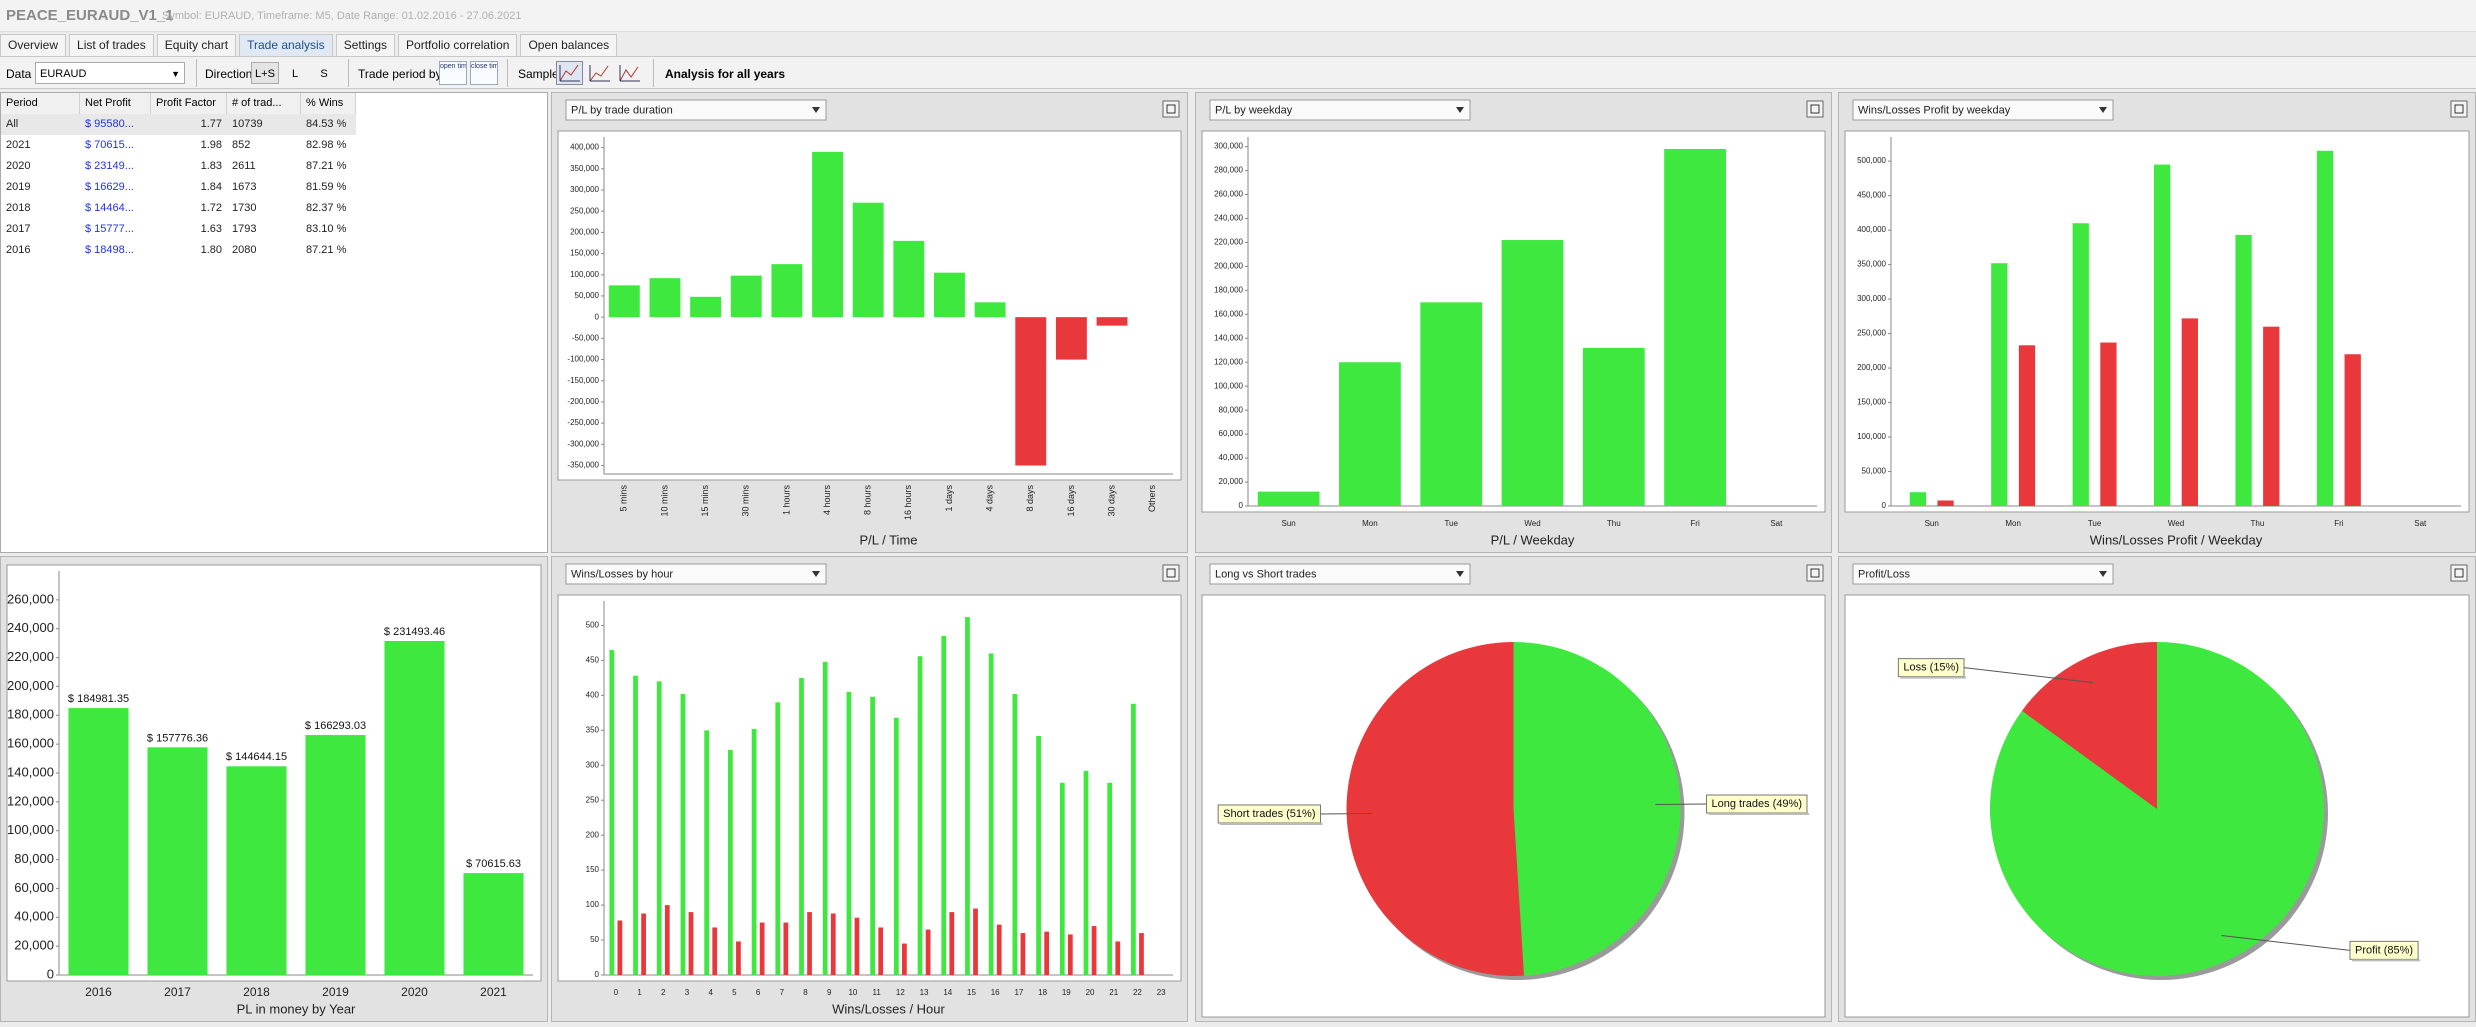  Describe the element at coordinates (1370, 523) in the screenshot. I see `x-tick-label: Mon` at that location.